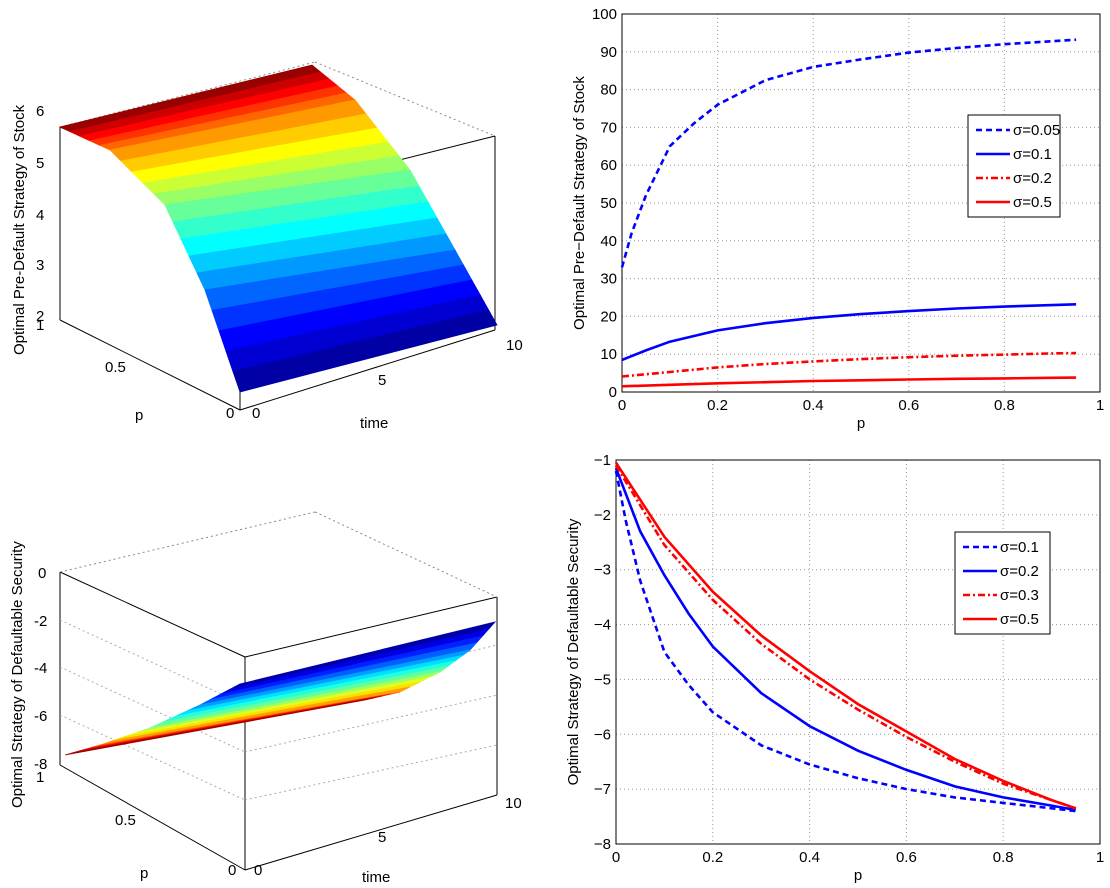  Describe the element at coordinates (849, 364) in the screenshot. I see `series-line-σ=0.2` at that location.